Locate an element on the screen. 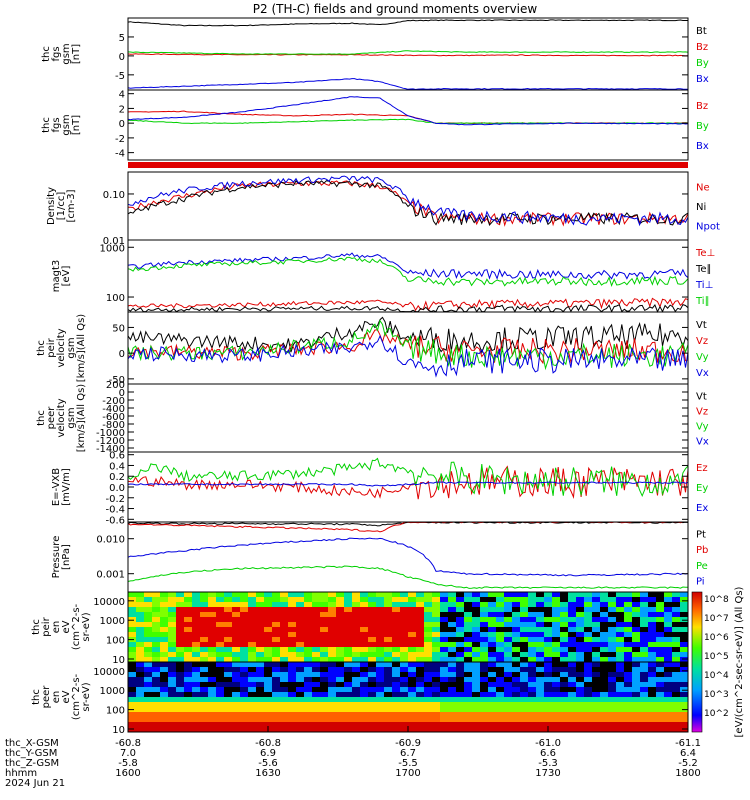 The width and height of the screenshot is (750, 800). x-axis-value: 1700 is located at coordinates (407, 773).